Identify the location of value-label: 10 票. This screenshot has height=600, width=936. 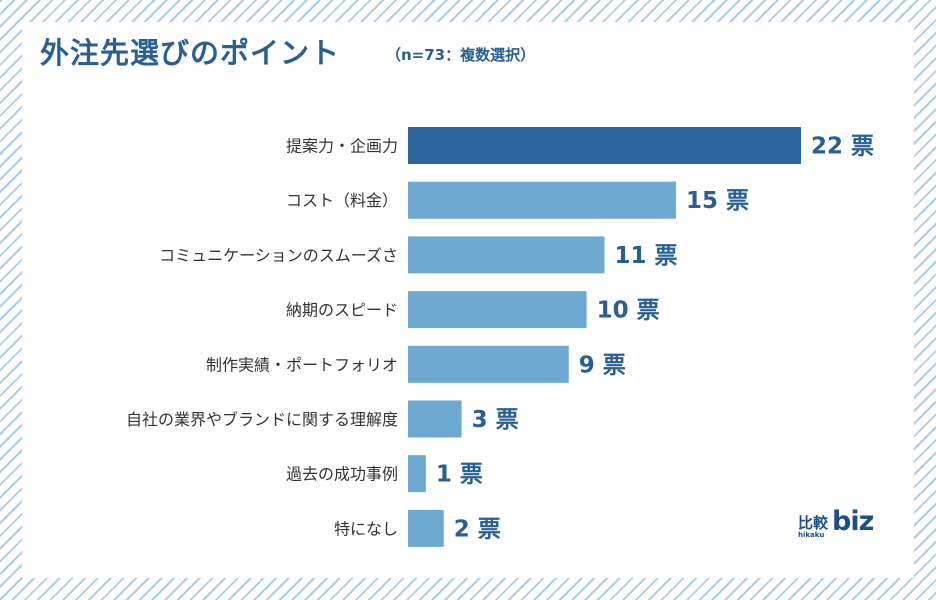
(628, 311).